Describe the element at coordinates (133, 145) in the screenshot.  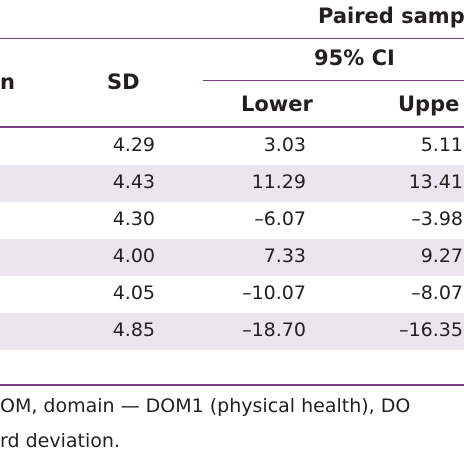
I see `cell-sd: 4.29` at that location.